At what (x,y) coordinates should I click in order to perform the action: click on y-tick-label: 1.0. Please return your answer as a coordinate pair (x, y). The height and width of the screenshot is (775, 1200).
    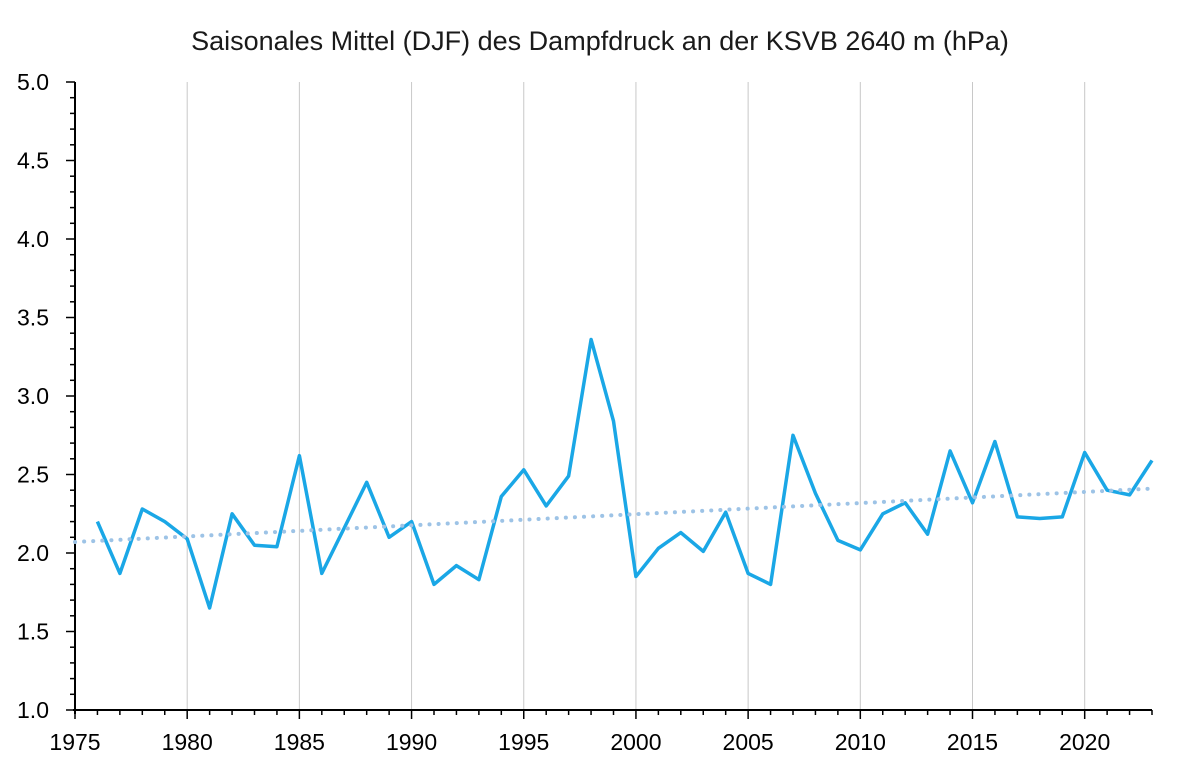
    Looking at the image, I should click on (33, 710).